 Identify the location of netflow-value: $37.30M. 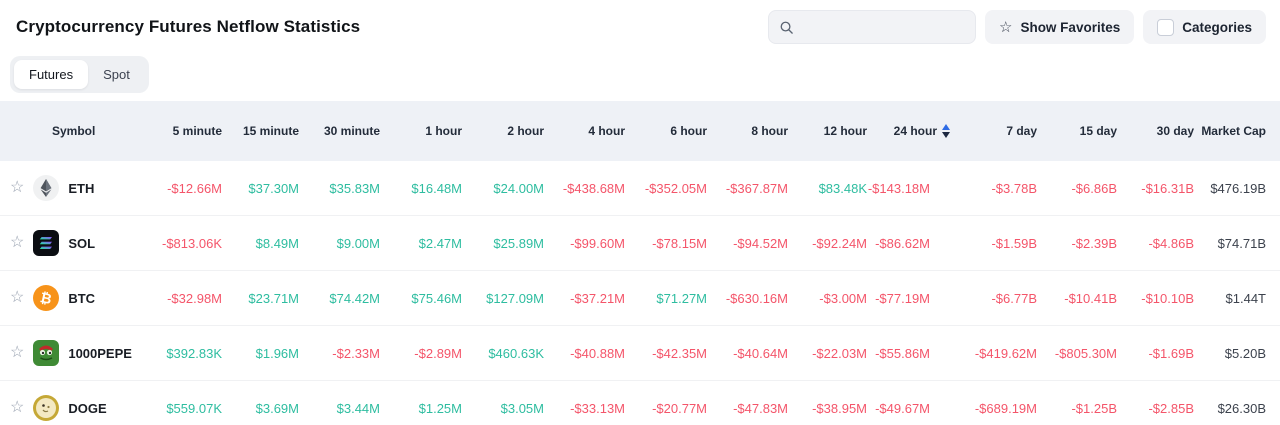
(273, 188).